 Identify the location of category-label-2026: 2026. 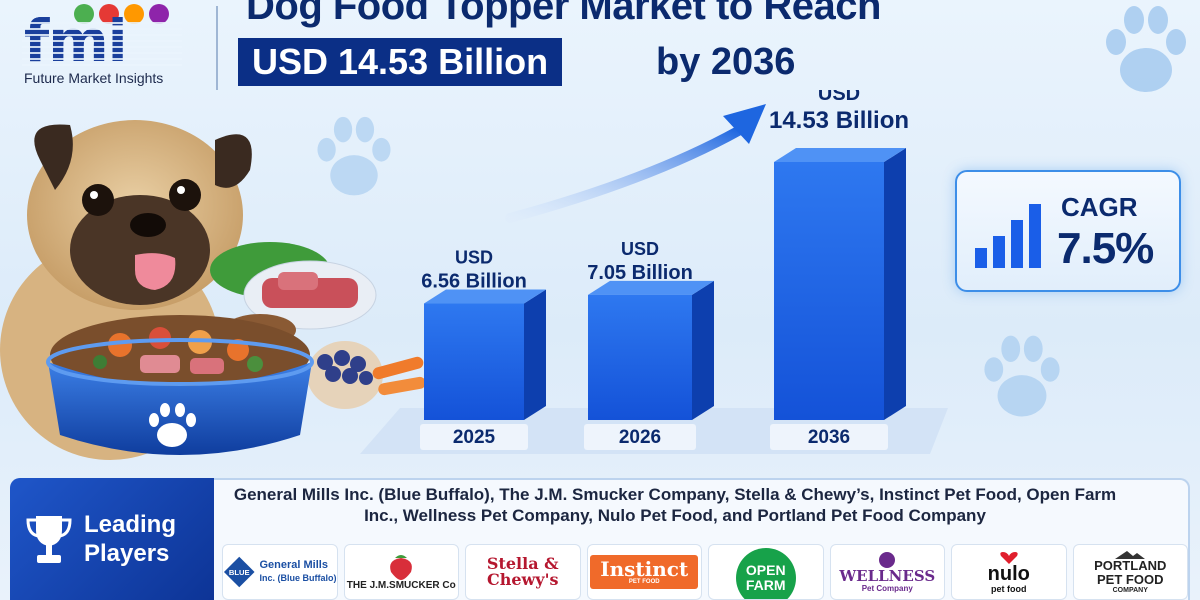
(640, 437).